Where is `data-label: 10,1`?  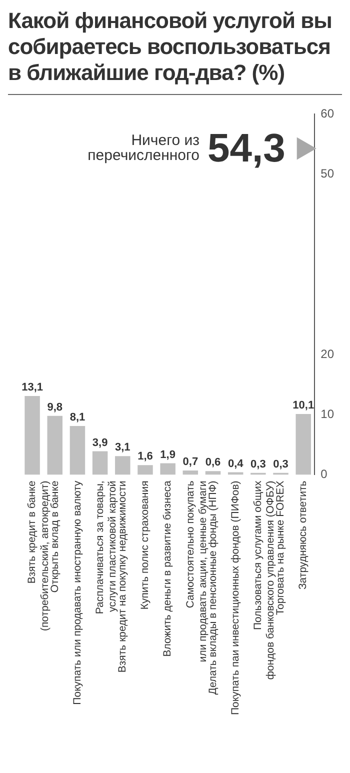 data-label: 10,1 is located at coordinates (303, 406).